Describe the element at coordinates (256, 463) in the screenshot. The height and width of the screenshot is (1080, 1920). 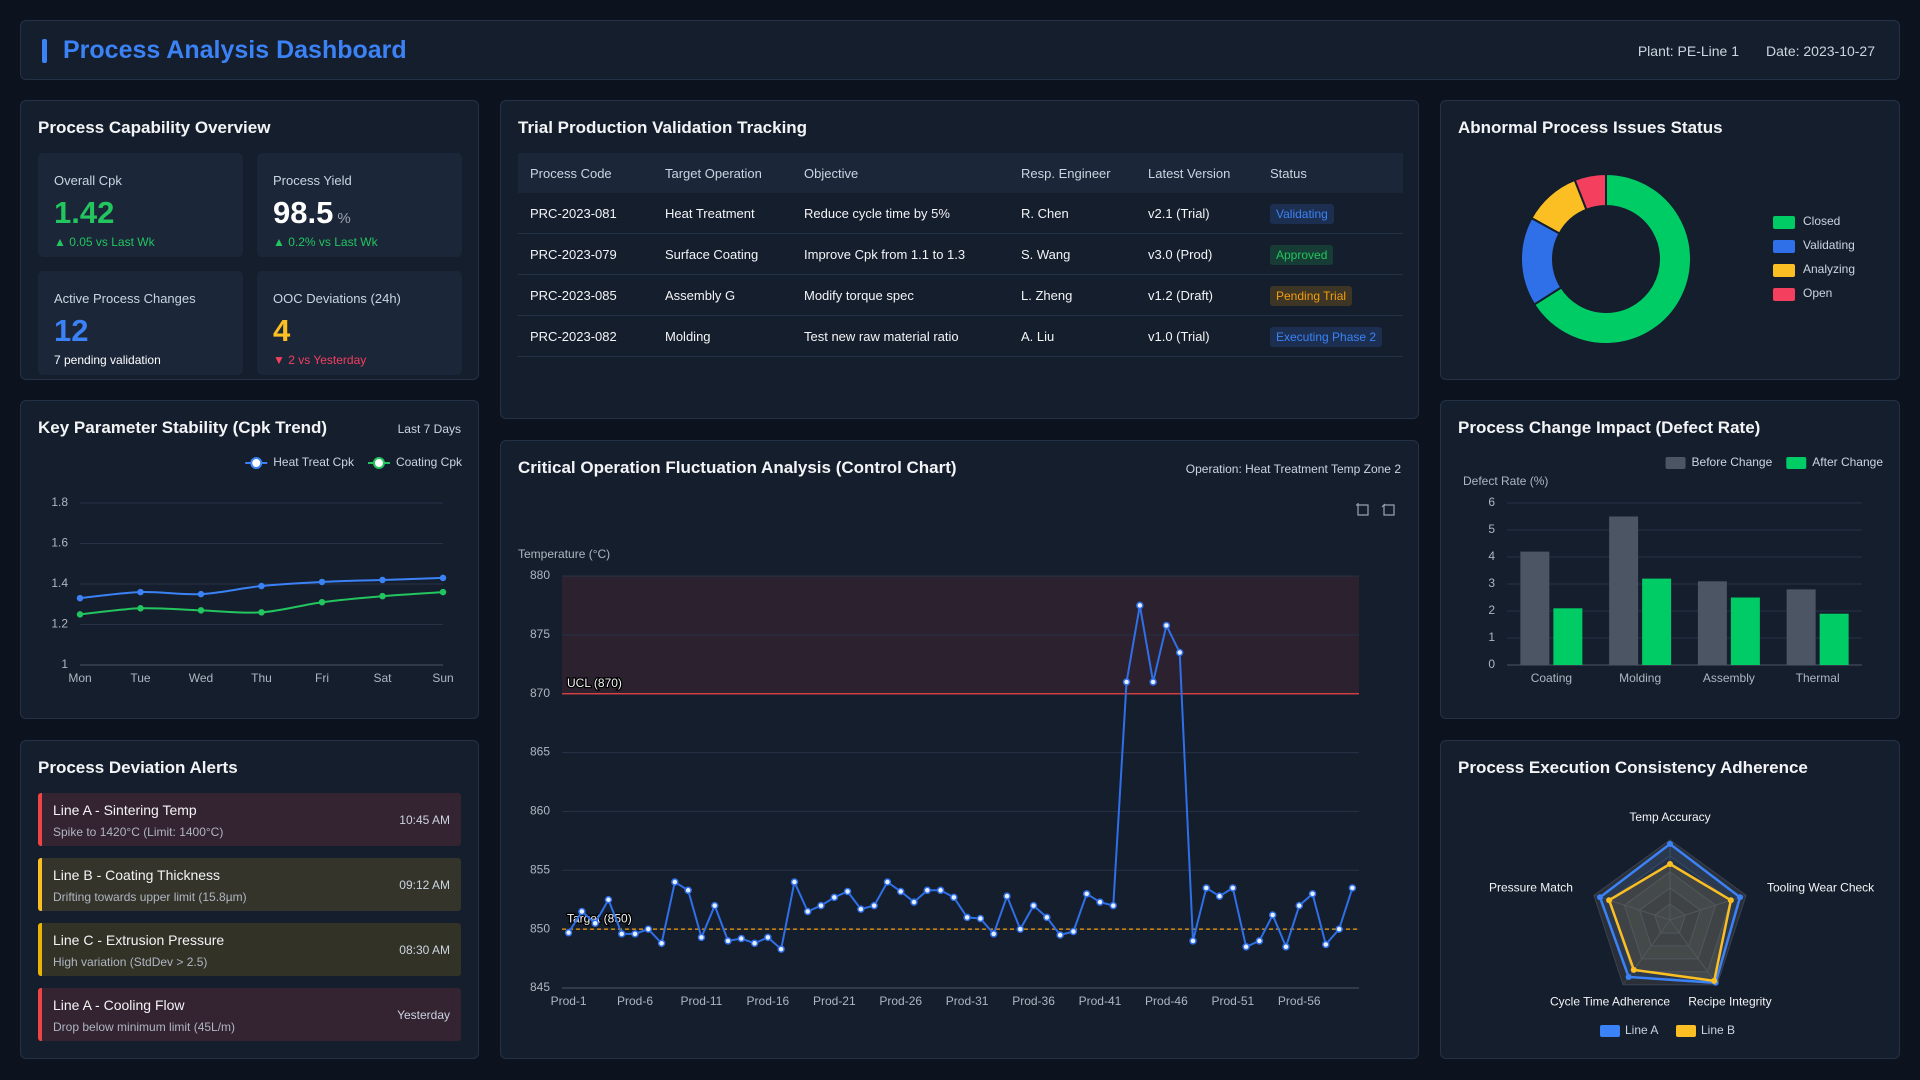
I see `legend-marker` at that location.